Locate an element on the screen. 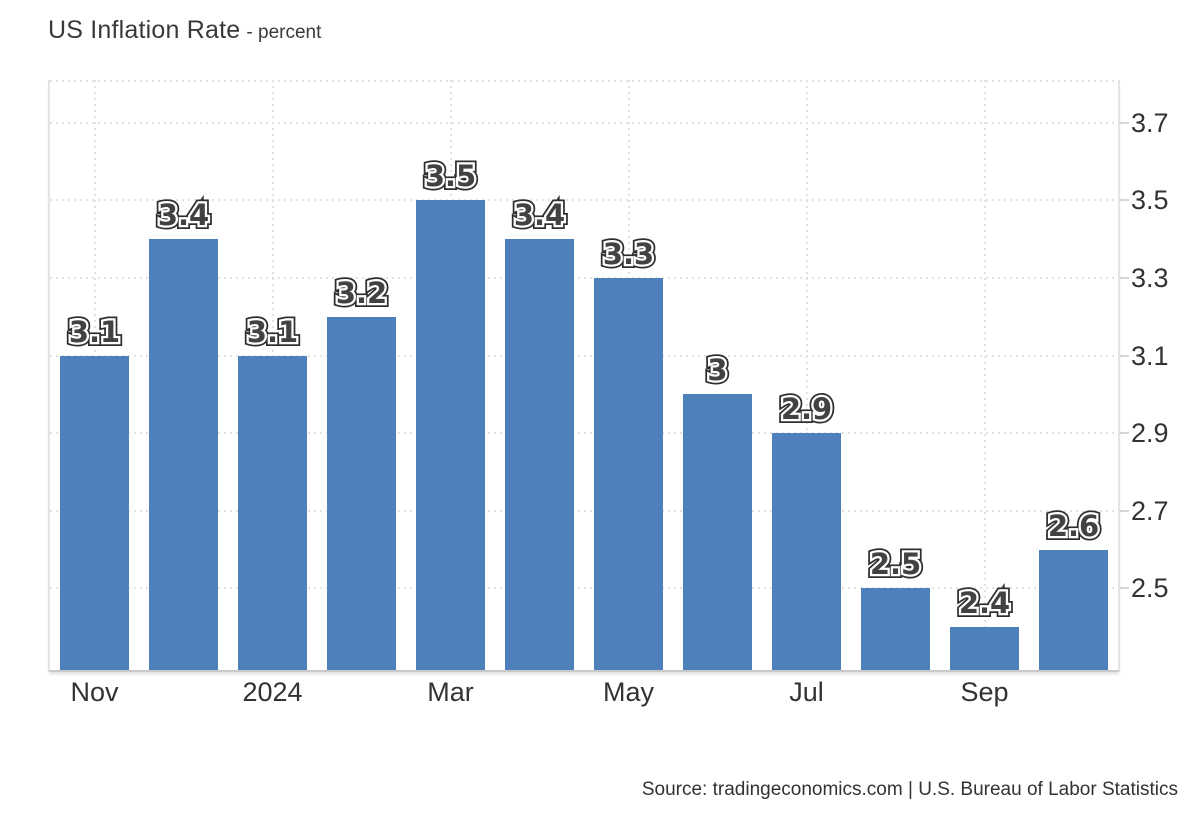  bar-value-label: 2.4 2.4 2.4 is located at coordinates (984, 603).